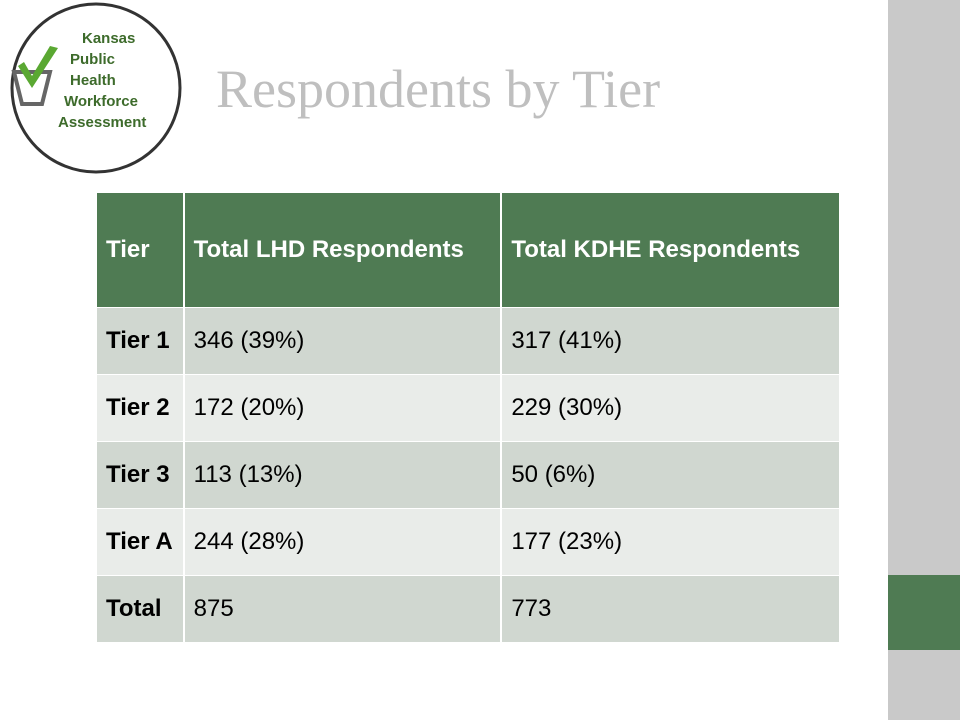 This screenshot has height=720, width=960. I want to click on table-cell: 50 (6%), so click(669, 475).